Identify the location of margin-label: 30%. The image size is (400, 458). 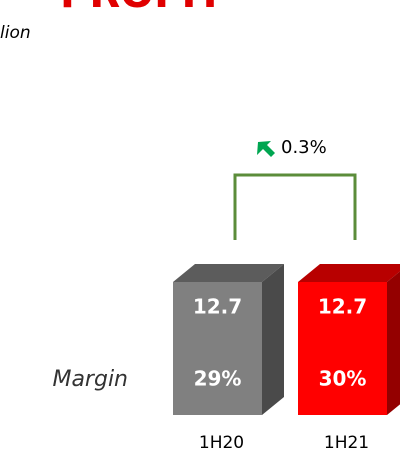
(343, 379).